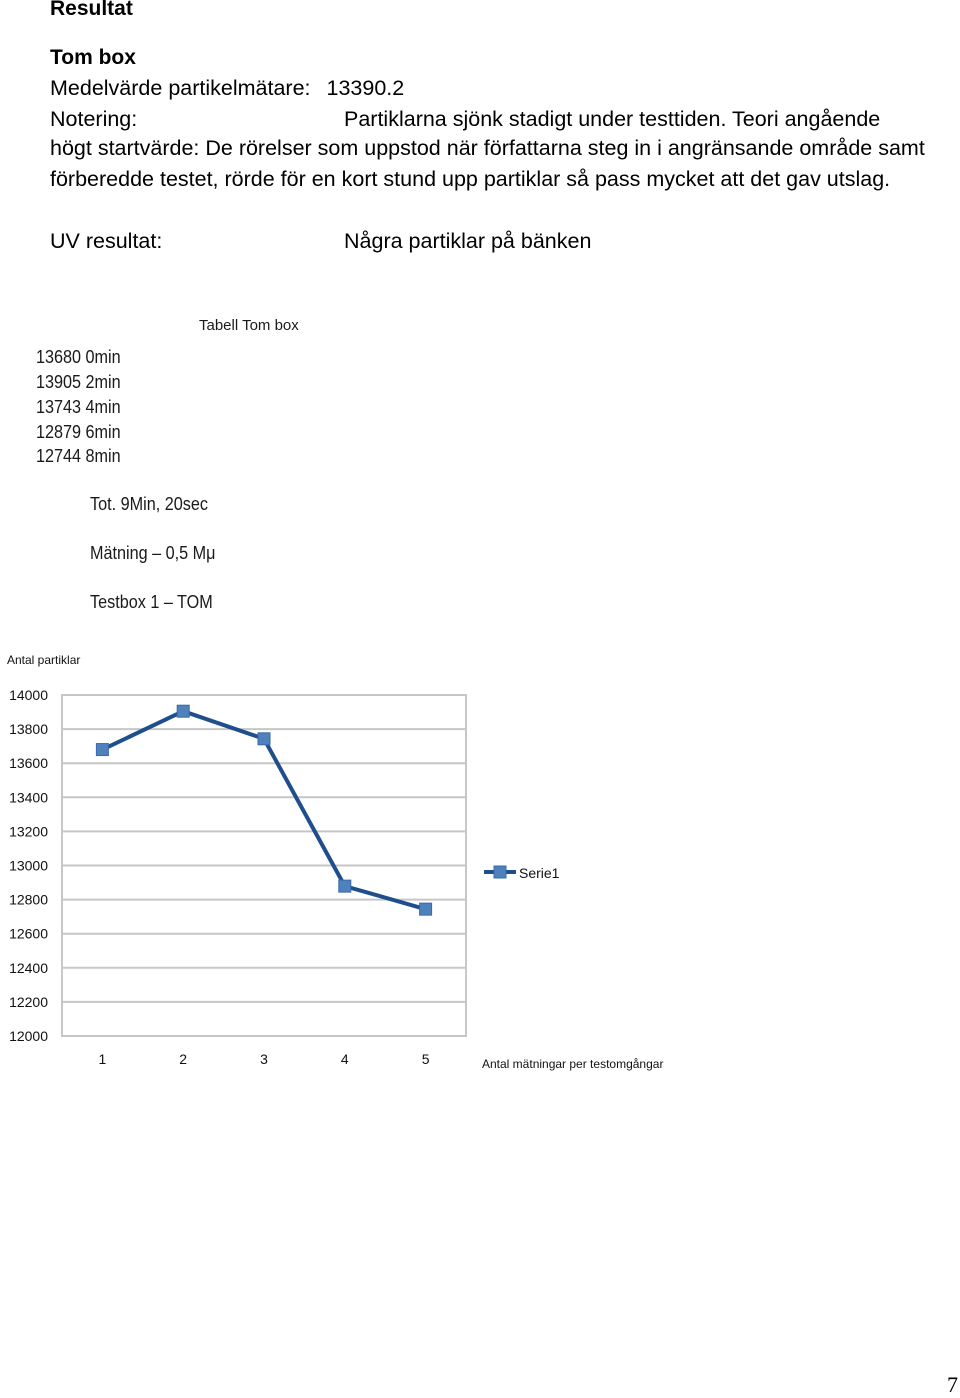  What do you see at coordinates (28, 729) in the screenshot?
I see `y-tick-label: 13800` at bounding box center [28, 729].